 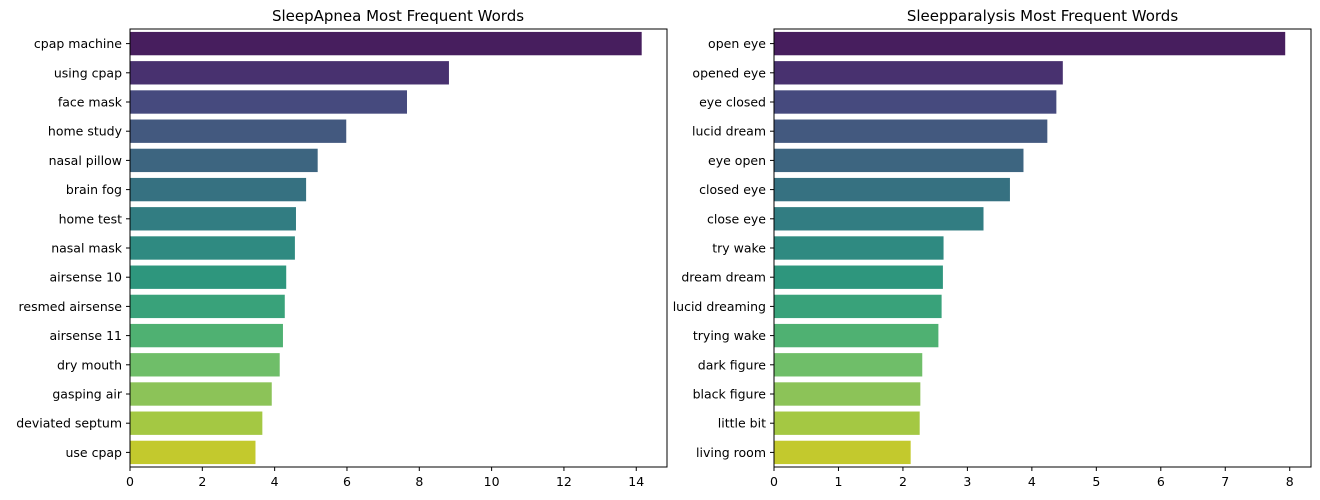 What do you see at coordinates (842, 452) in the screenshot?
I see `bar-living-room` at bounding box center [842, 452].